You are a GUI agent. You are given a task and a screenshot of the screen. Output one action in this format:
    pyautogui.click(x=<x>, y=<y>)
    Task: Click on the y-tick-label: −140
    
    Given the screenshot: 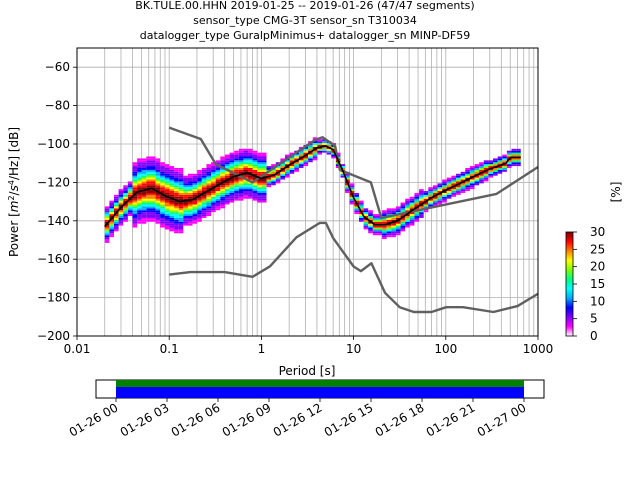 What is the action you would take?
    pyautogui.click(x=53, y=221)
    